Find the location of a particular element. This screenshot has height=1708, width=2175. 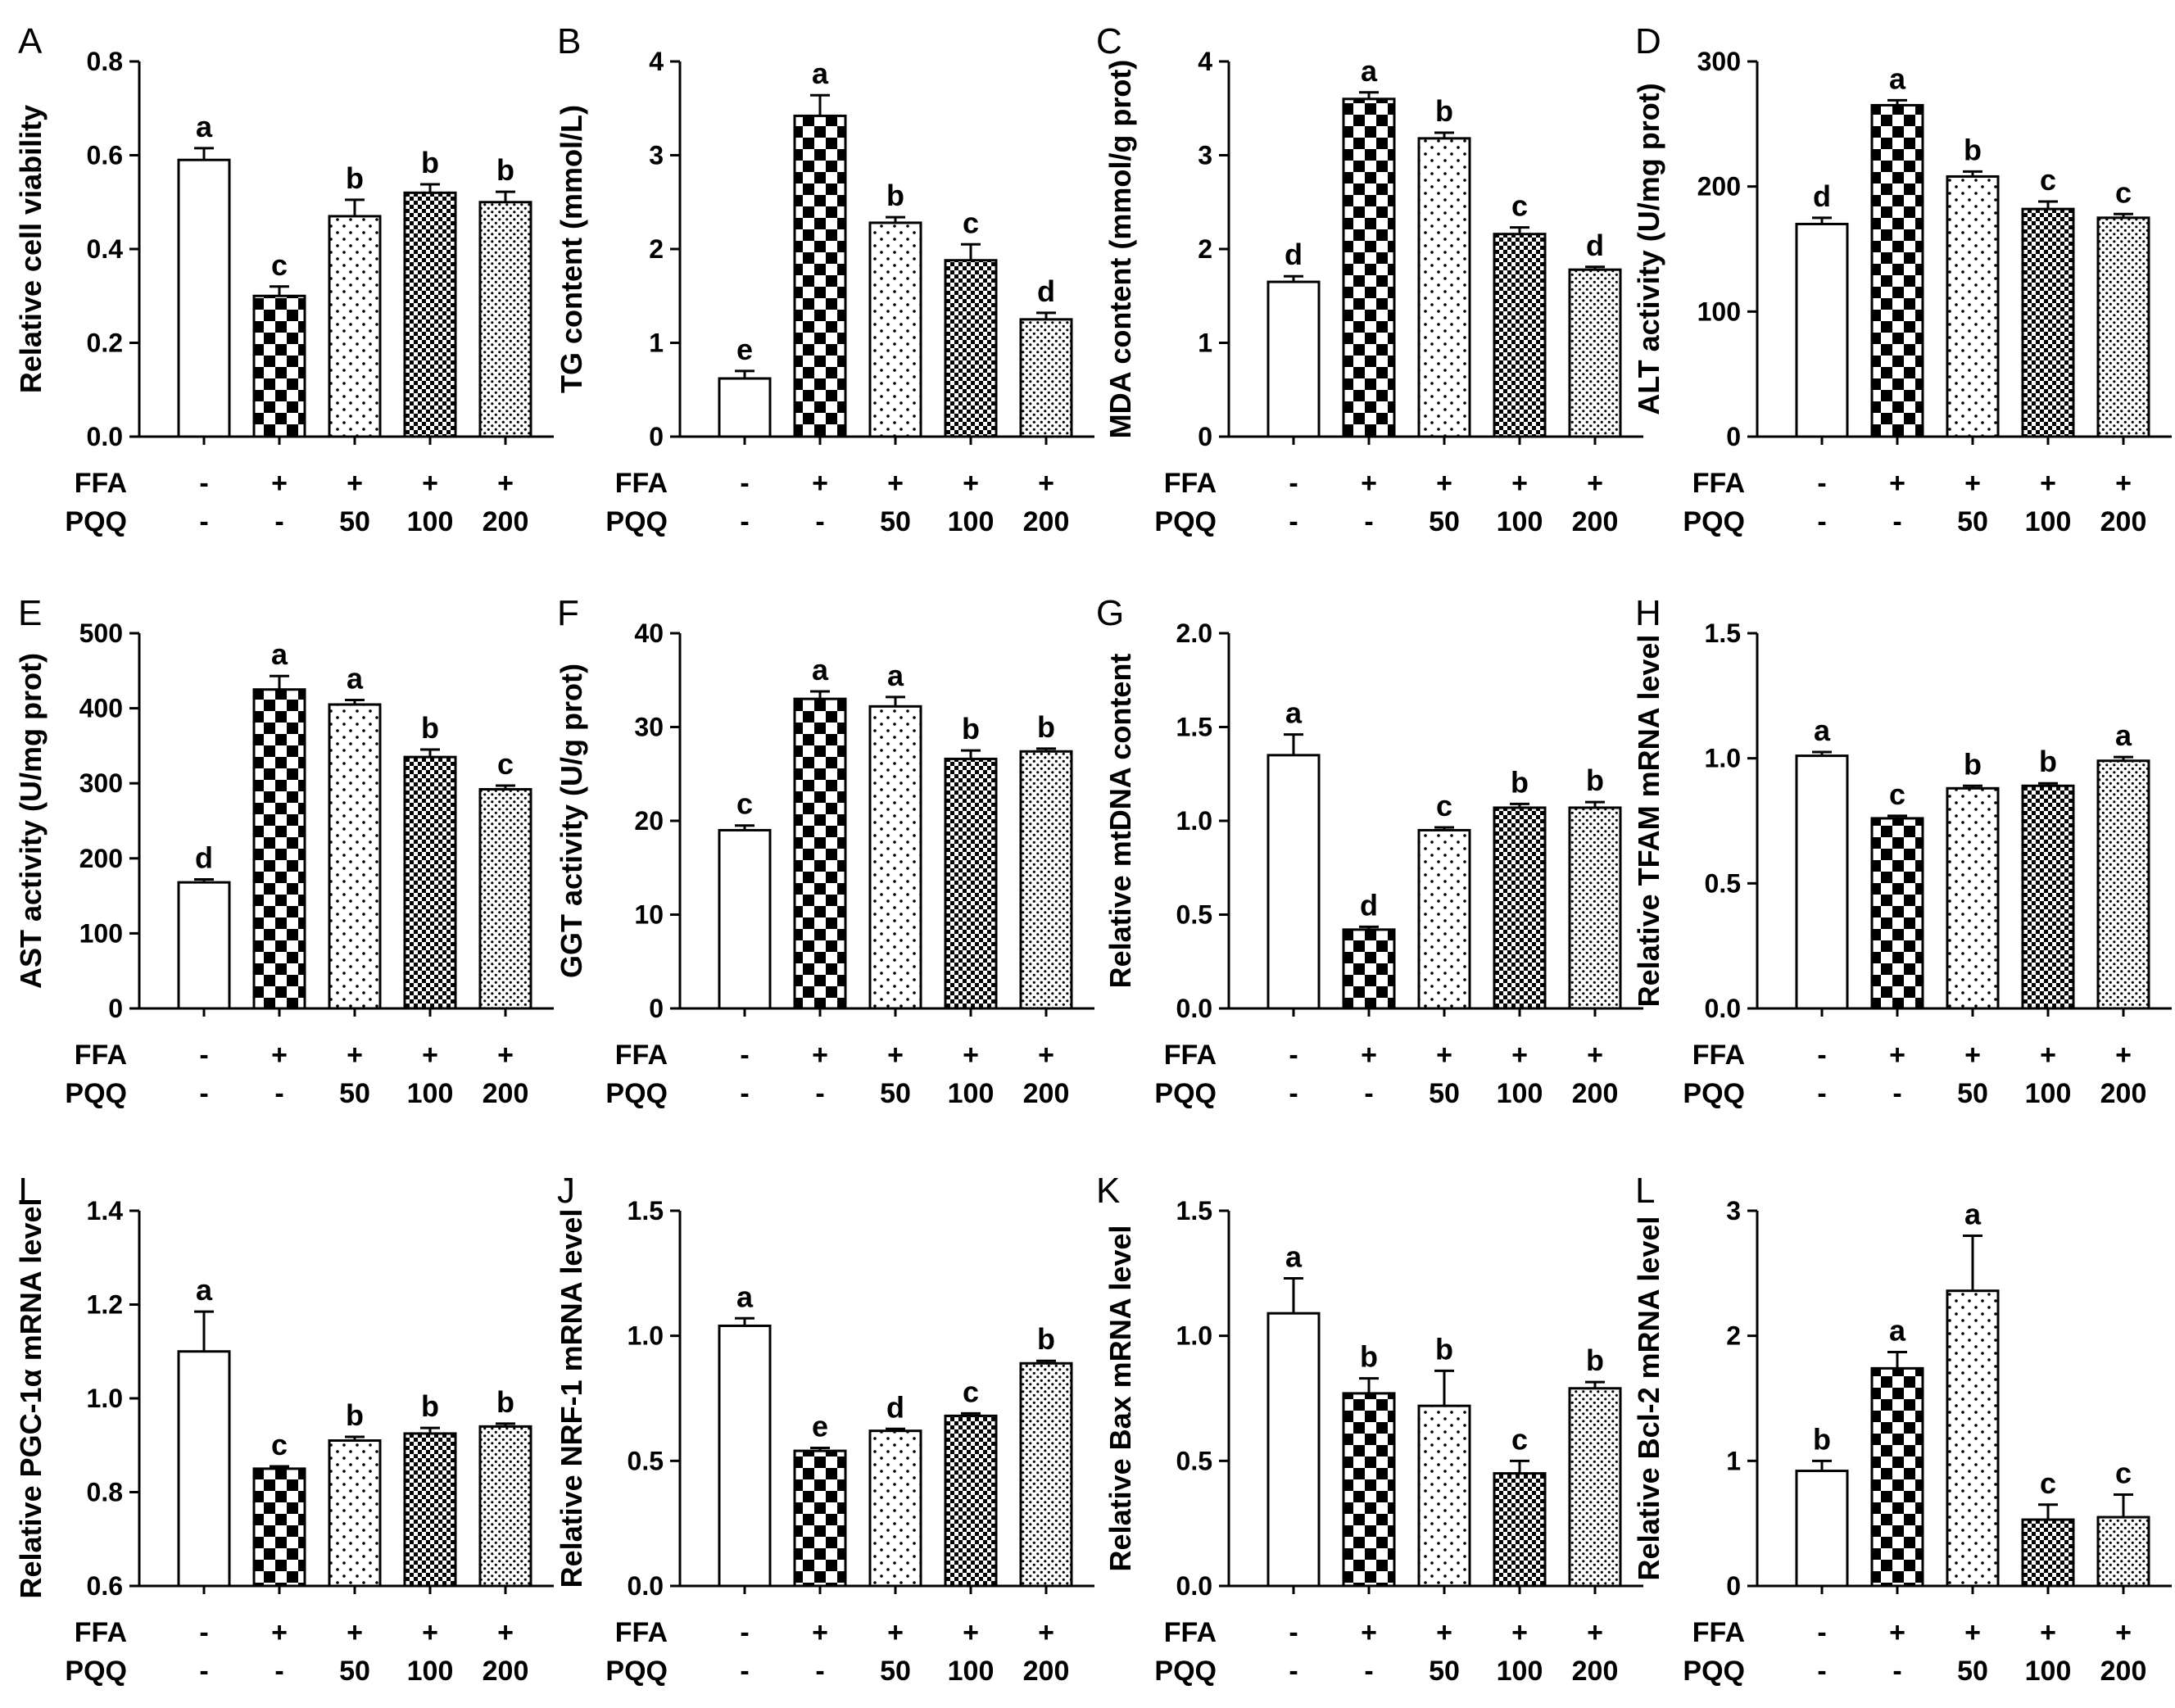

panel-letter: K is located at coordinates (1108, 1191).